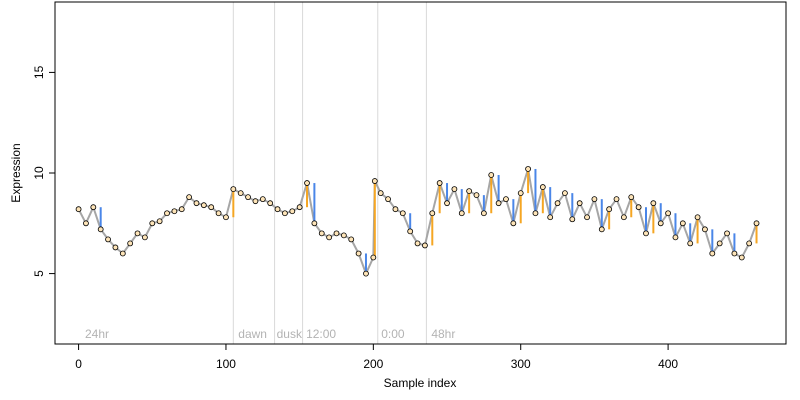  I want to click on annotation-0: 24hr, so click(97, 334).